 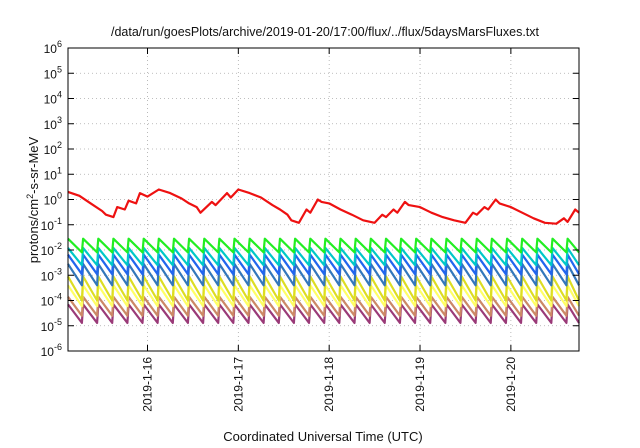 I want to click on y-tick-label: 10⁻⁵, so click(x=51, y=325).